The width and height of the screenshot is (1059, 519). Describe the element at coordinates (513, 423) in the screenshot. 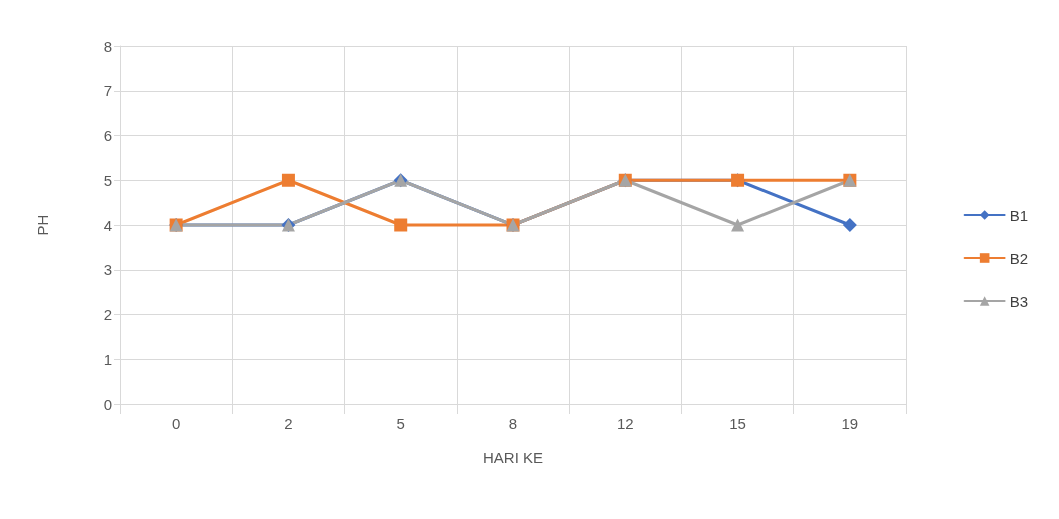

I see `x-tick-label: 8` at that location.